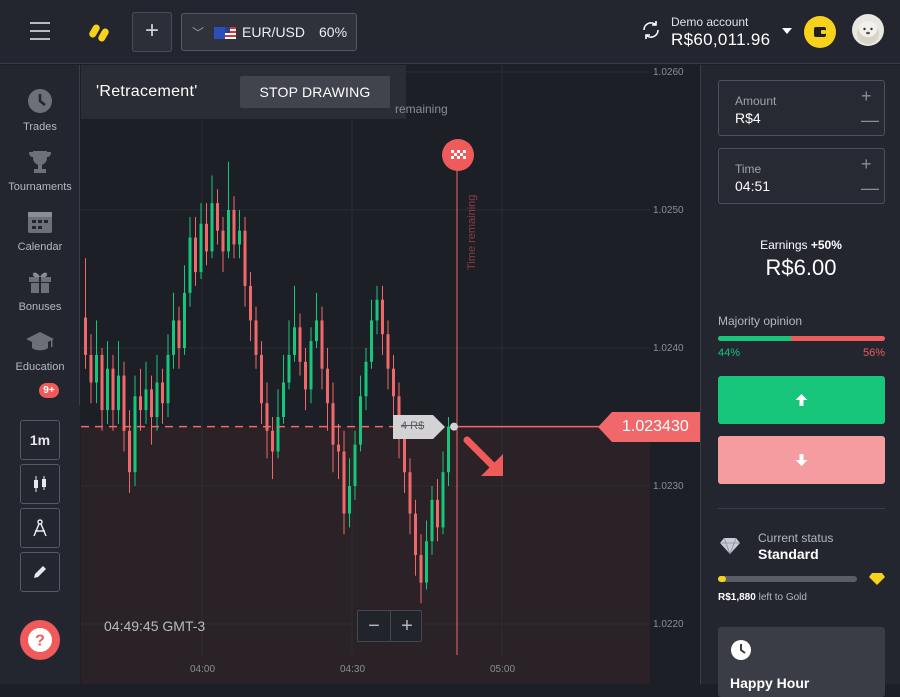 The height and width of the screenshot is (697, 900). I want to click on majority-down-percent: 56%, so click(874, 353).